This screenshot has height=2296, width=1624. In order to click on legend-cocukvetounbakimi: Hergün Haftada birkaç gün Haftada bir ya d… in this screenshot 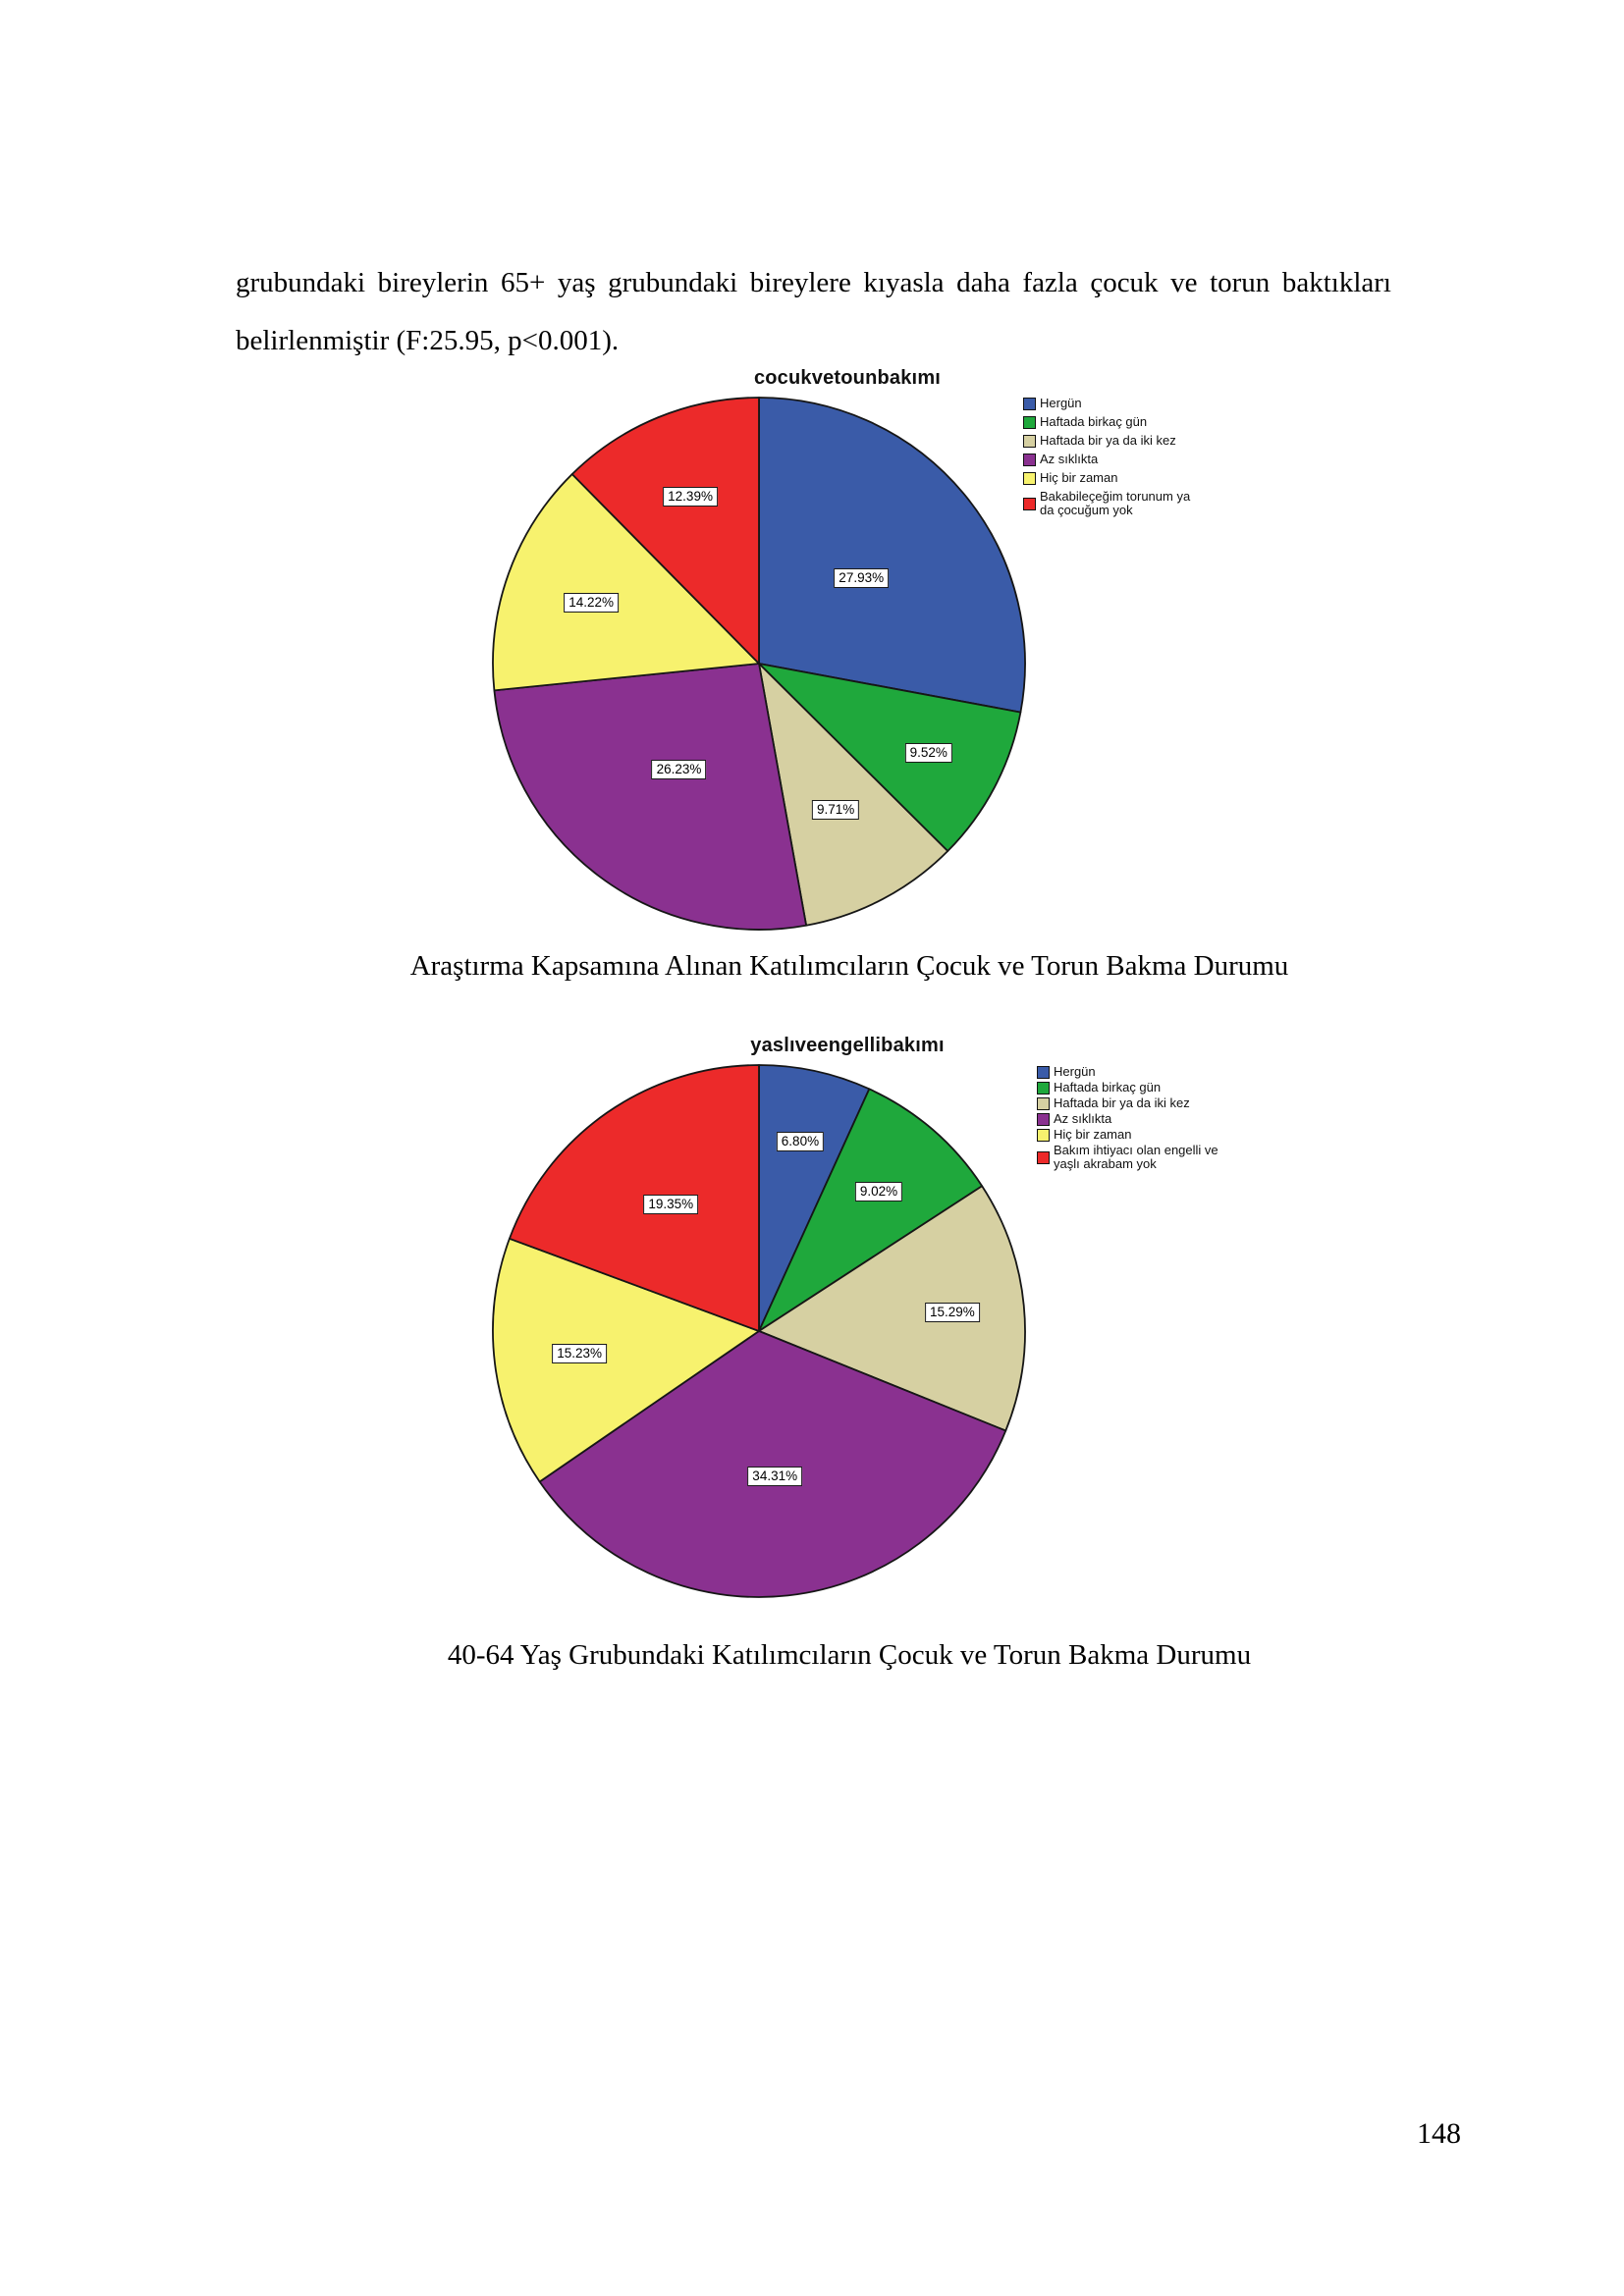, I will do `click(1115, 459)`.